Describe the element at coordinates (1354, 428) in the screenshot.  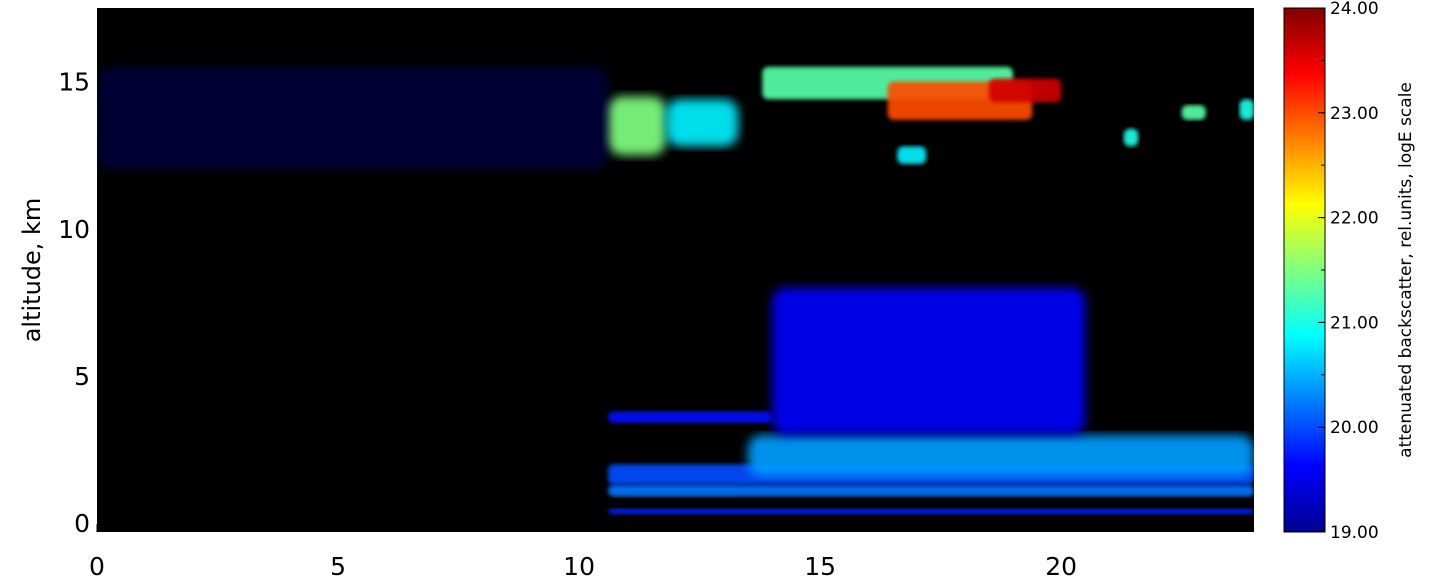
I see `colorbar-tick-label: 20.00` at that location.